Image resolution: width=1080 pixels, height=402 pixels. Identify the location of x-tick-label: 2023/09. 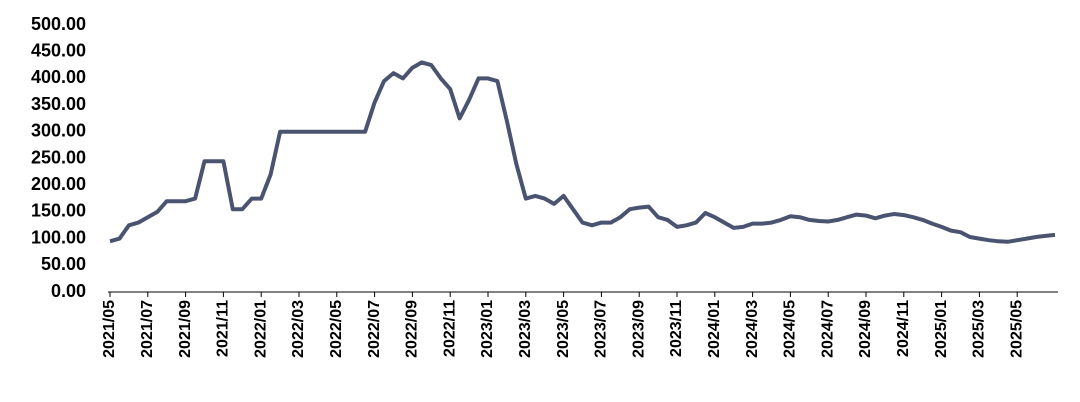
(638, 329).